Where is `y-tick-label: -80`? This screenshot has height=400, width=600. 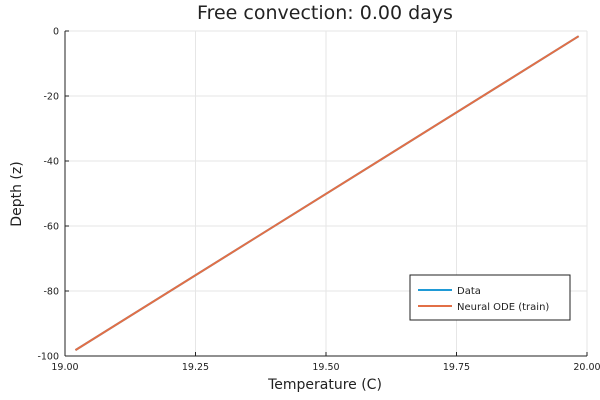
y-tick-label: -80 is located at coordinates (51, 292).